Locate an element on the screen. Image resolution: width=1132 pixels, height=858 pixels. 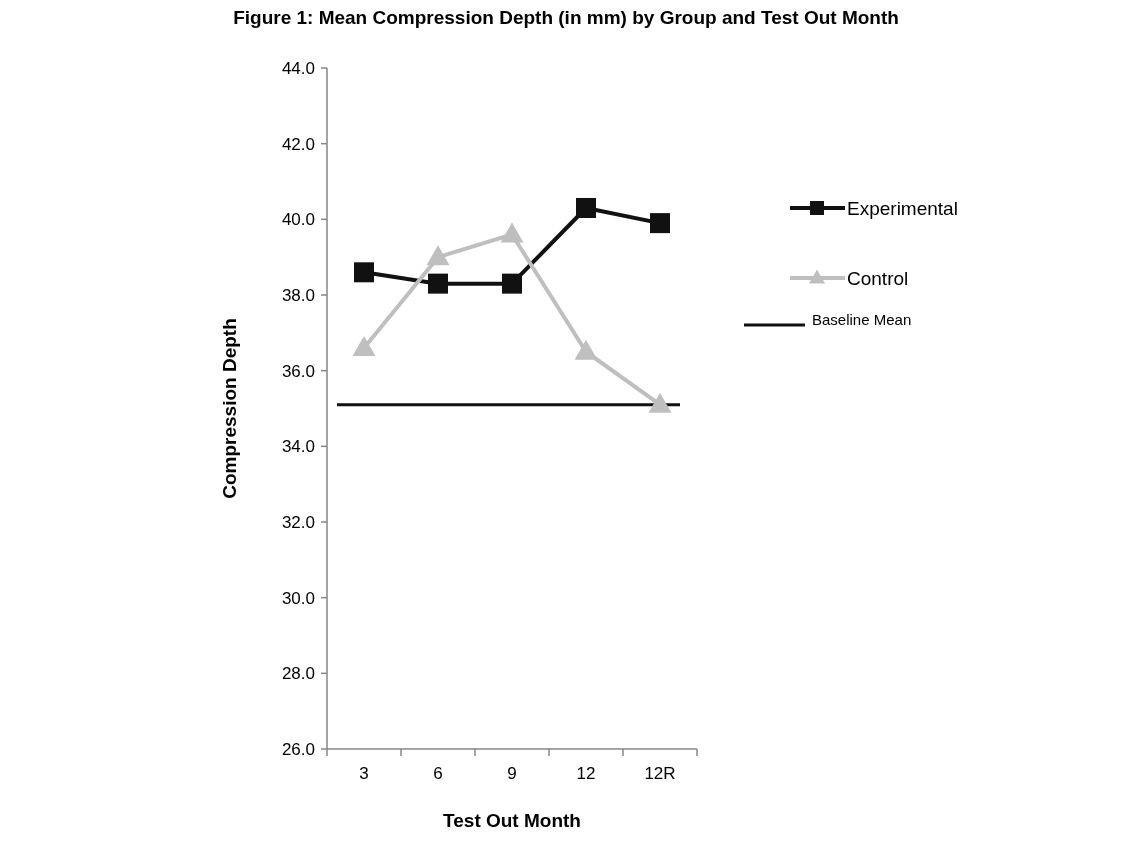
y-tick-label: 42.0 is located at coordinates (298, 144).